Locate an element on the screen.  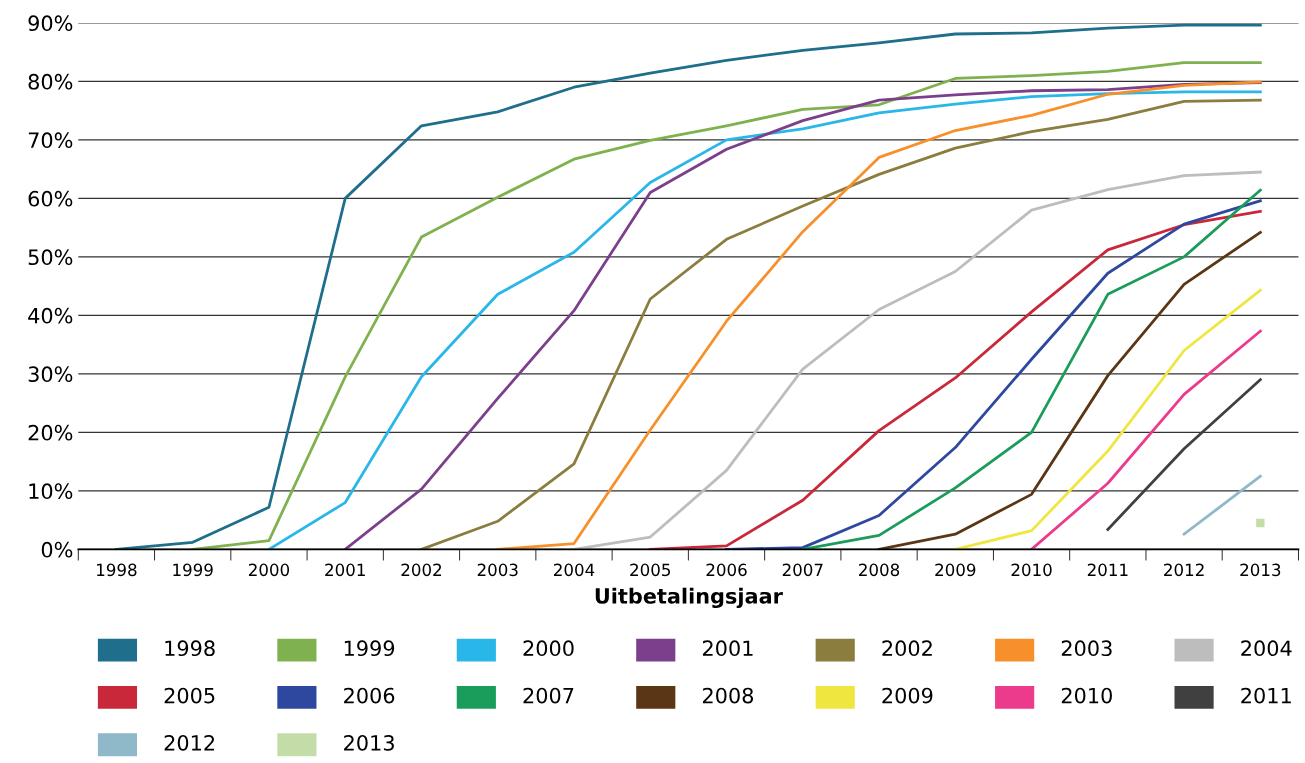
x-tick-label: 2010 is located at coordinates (1031, 570).